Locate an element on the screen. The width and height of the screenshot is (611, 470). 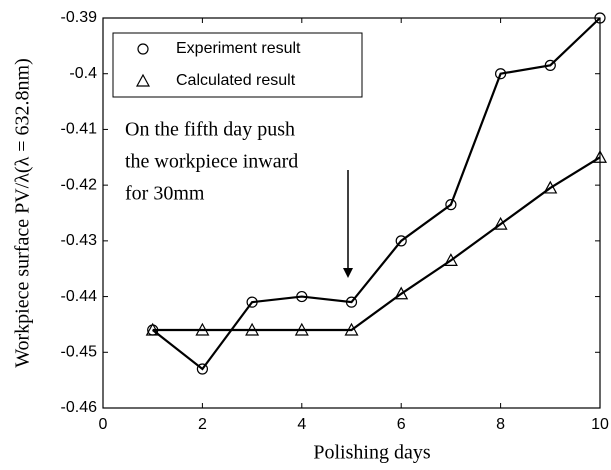
y-tick-label: -0.43 is located at coordinates (79, 240).